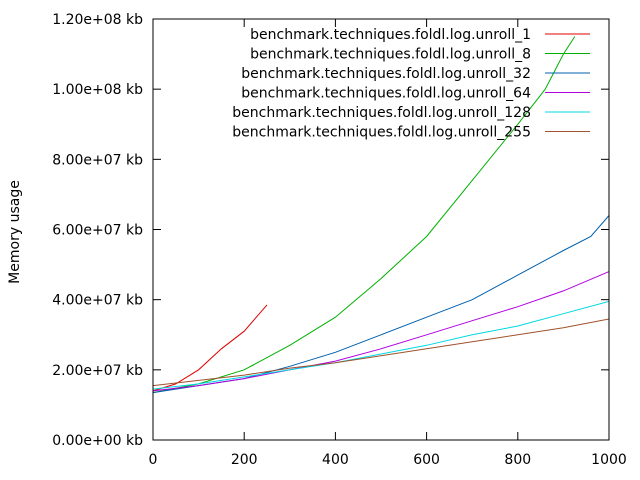 The image size is (640, 480). Describe the element at coordinates (97, 90) in the screenshot. I see `y-tick-label: 1.00e+08 kb` at that location.